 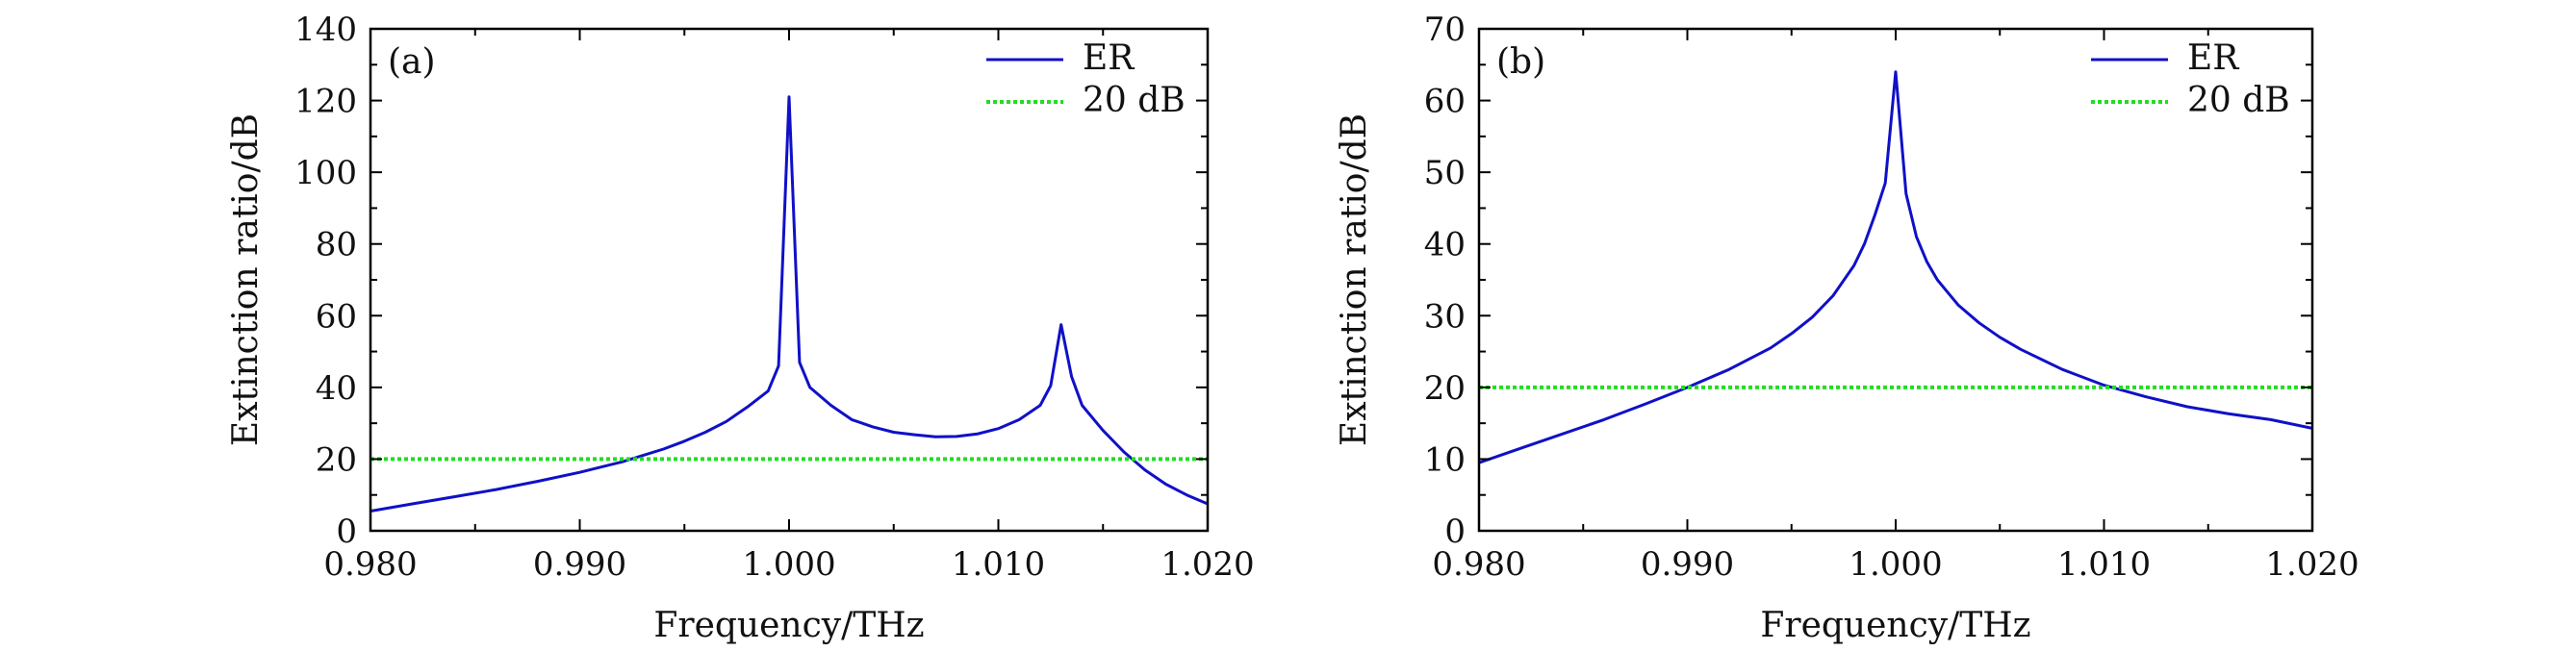 I want to click on y-tick-label: 120, so click(x=325, y=102).